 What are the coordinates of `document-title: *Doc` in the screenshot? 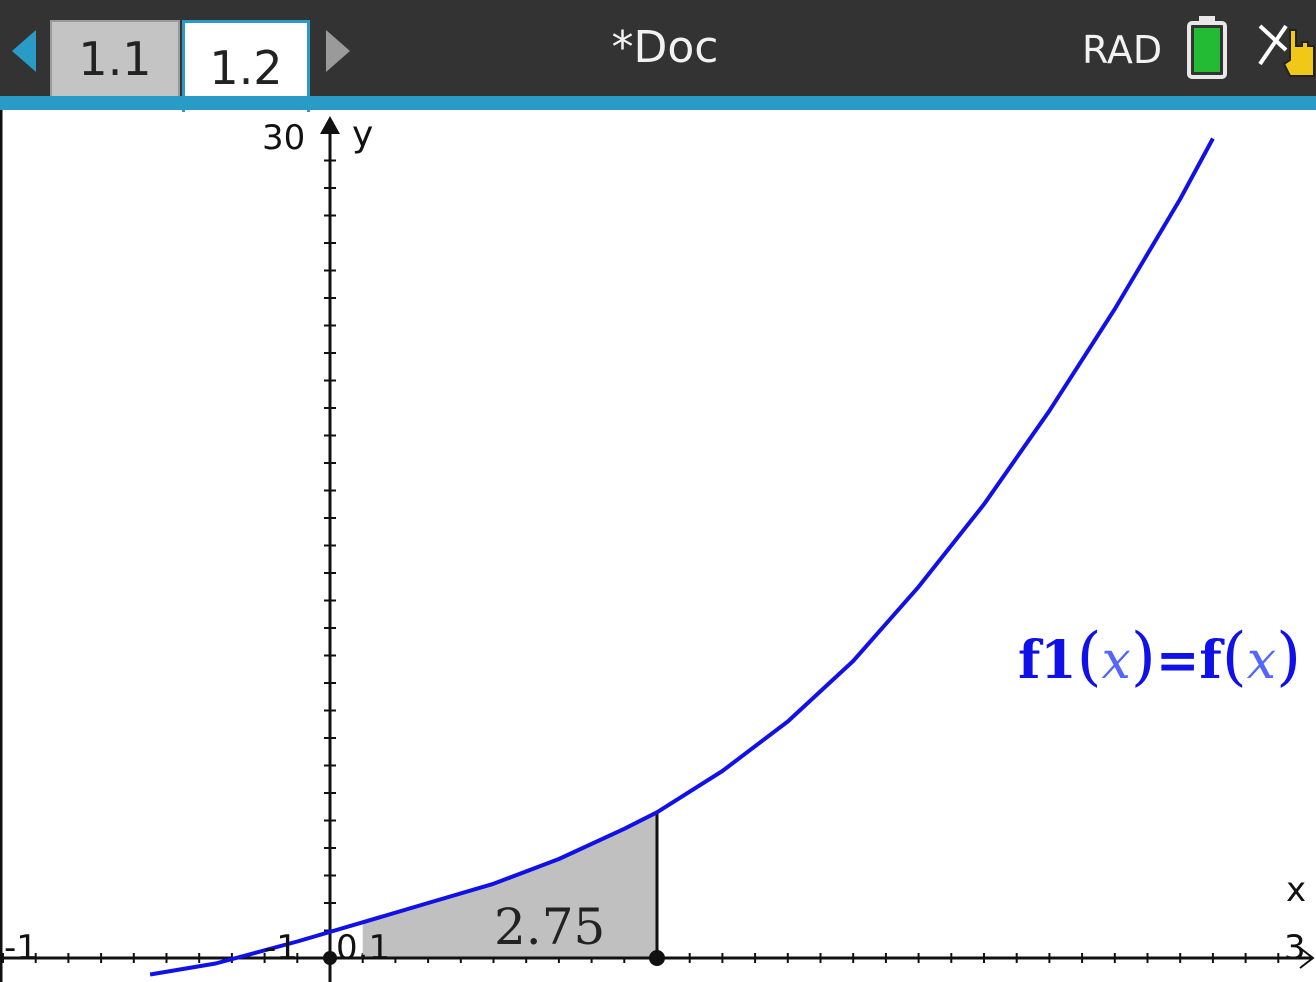 It's located at (665, 47).